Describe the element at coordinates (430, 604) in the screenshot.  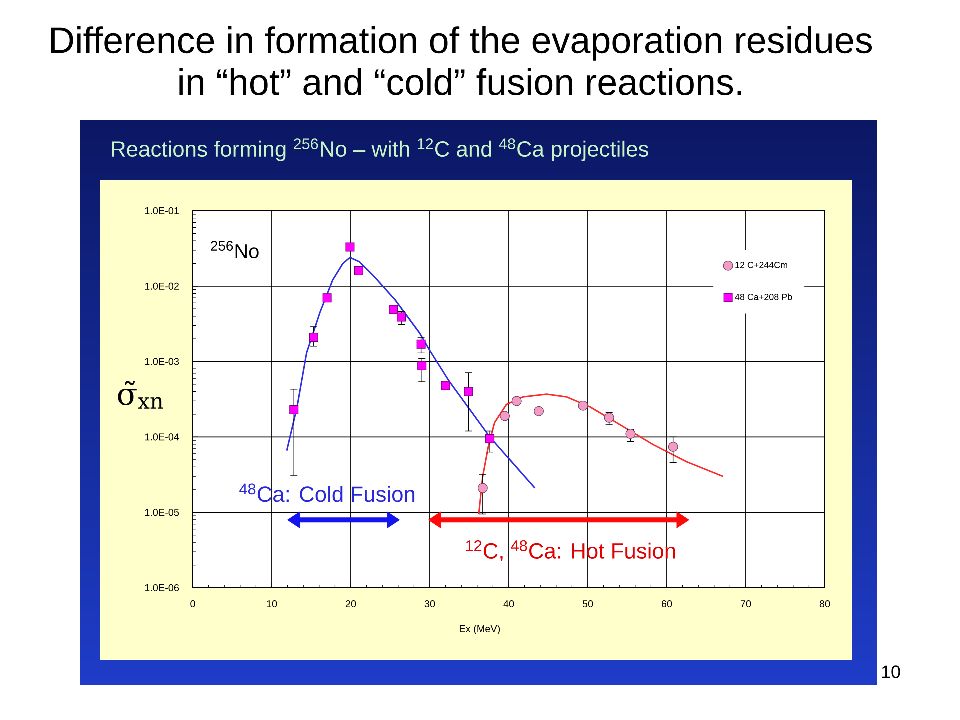
I see `x-tick-label: 30` at that location.